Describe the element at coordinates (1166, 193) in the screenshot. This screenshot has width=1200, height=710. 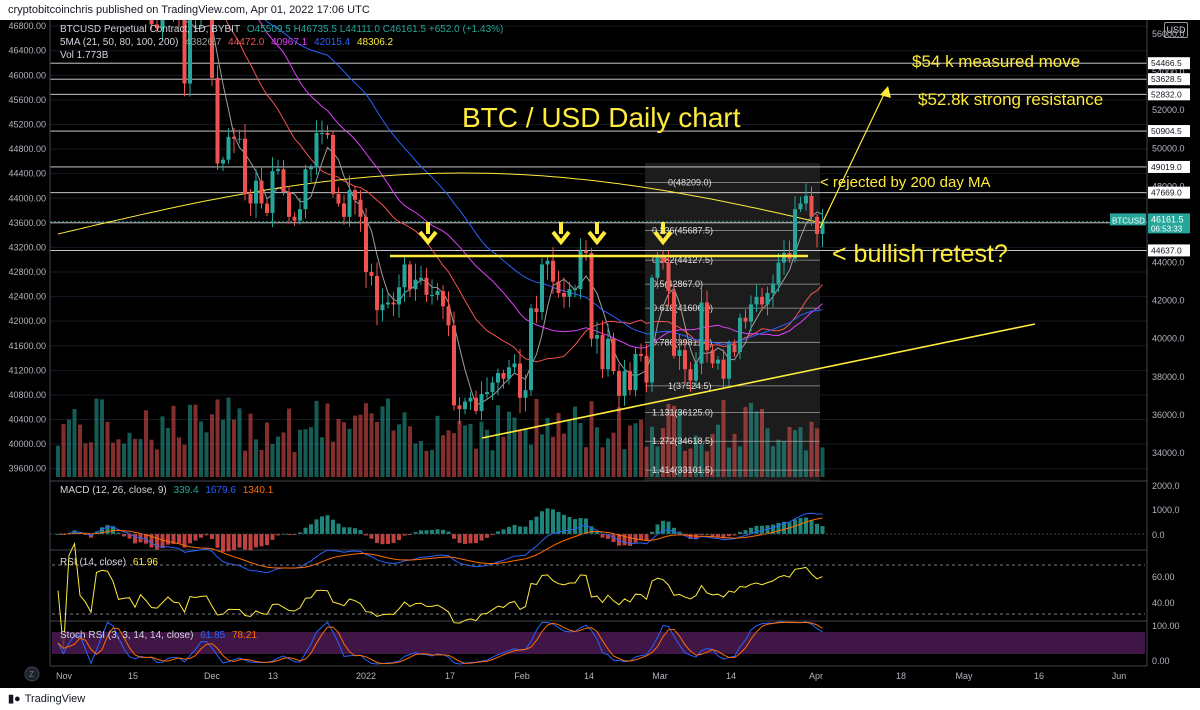
I see `price-tag: 47669.0` at that location.